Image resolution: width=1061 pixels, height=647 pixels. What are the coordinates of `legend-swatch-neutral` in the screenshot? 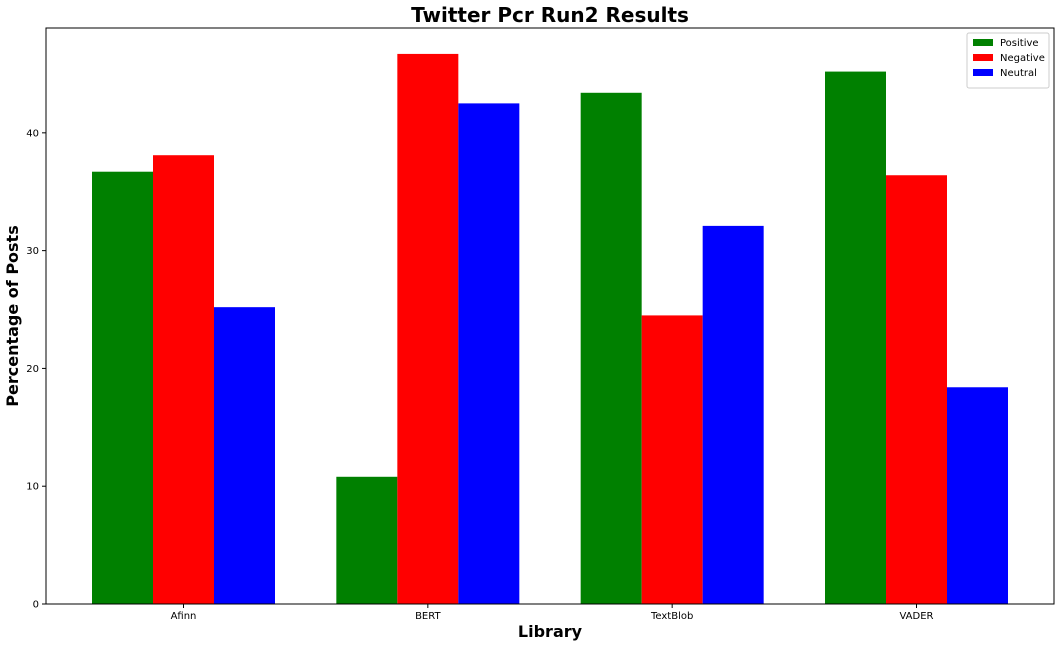 It's located at (983, 72).